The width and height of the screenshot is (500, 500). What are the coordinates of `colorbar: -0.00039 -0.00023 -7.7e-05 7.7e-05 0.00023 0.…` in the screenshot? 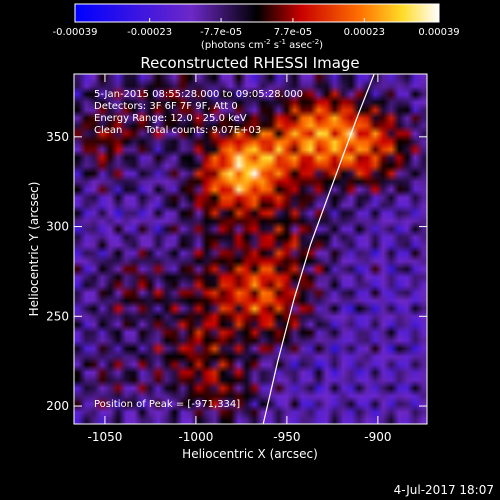 It's located at (256, 27).